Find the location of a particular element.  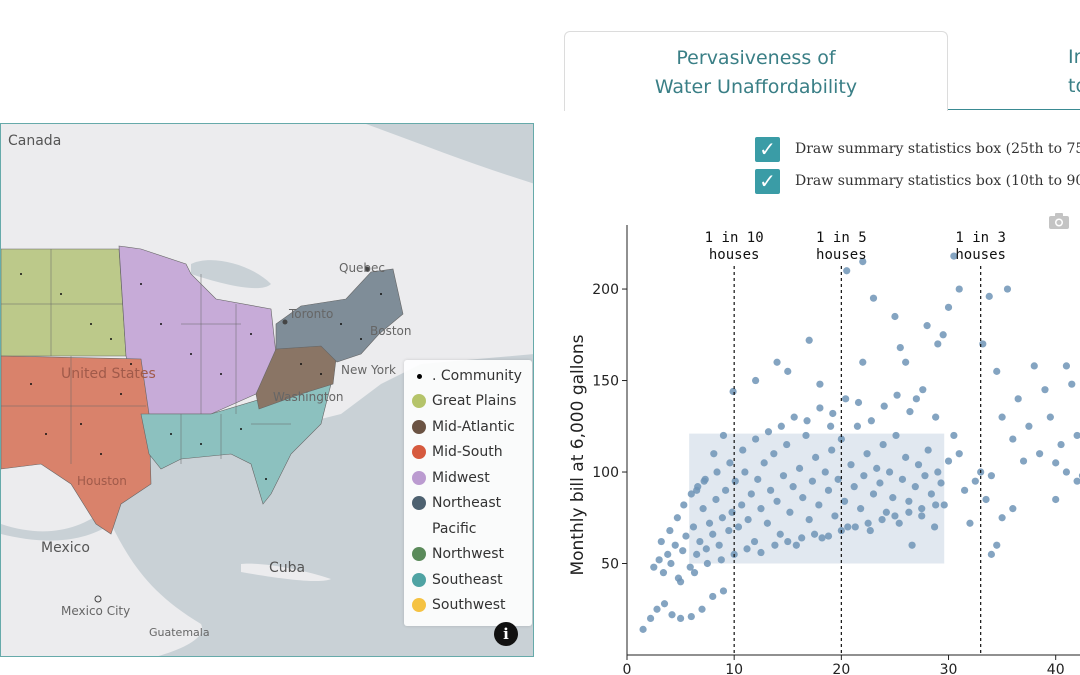

region-northeast is located at coordinates (339, 315).